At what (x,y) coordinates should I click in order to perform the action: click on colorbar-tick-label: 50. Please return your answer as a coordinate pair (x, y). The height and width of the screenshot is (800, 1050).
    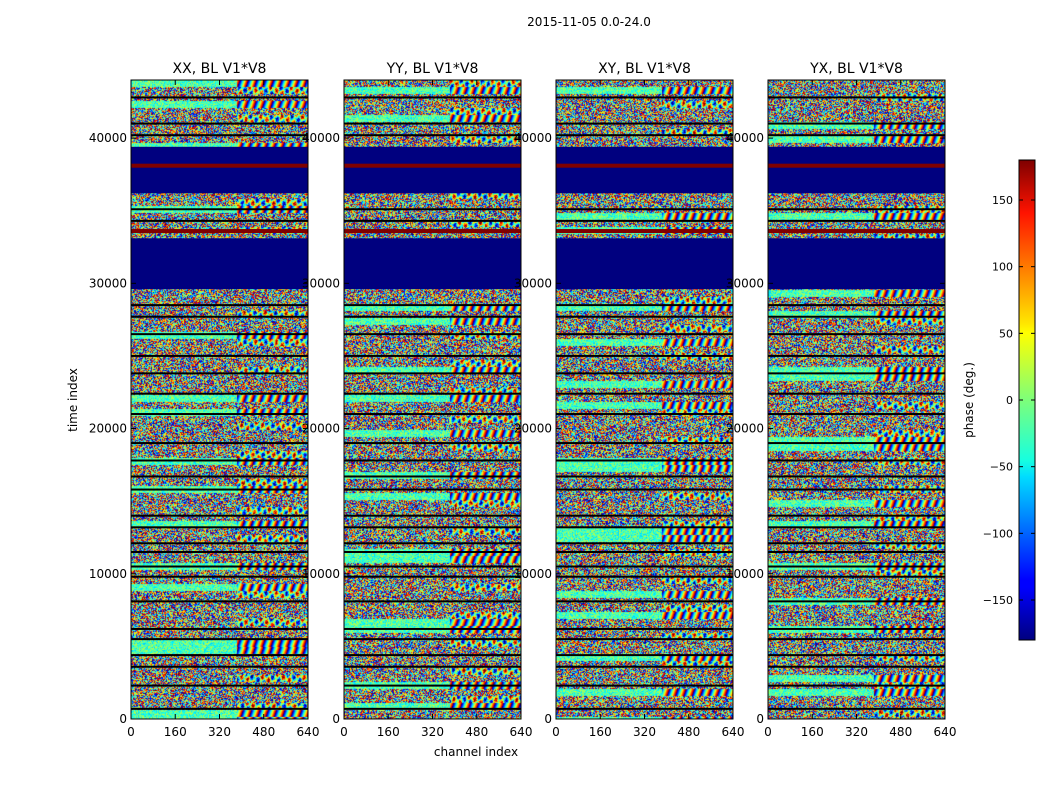
    Looking at the image, I should click on (1006, 333).